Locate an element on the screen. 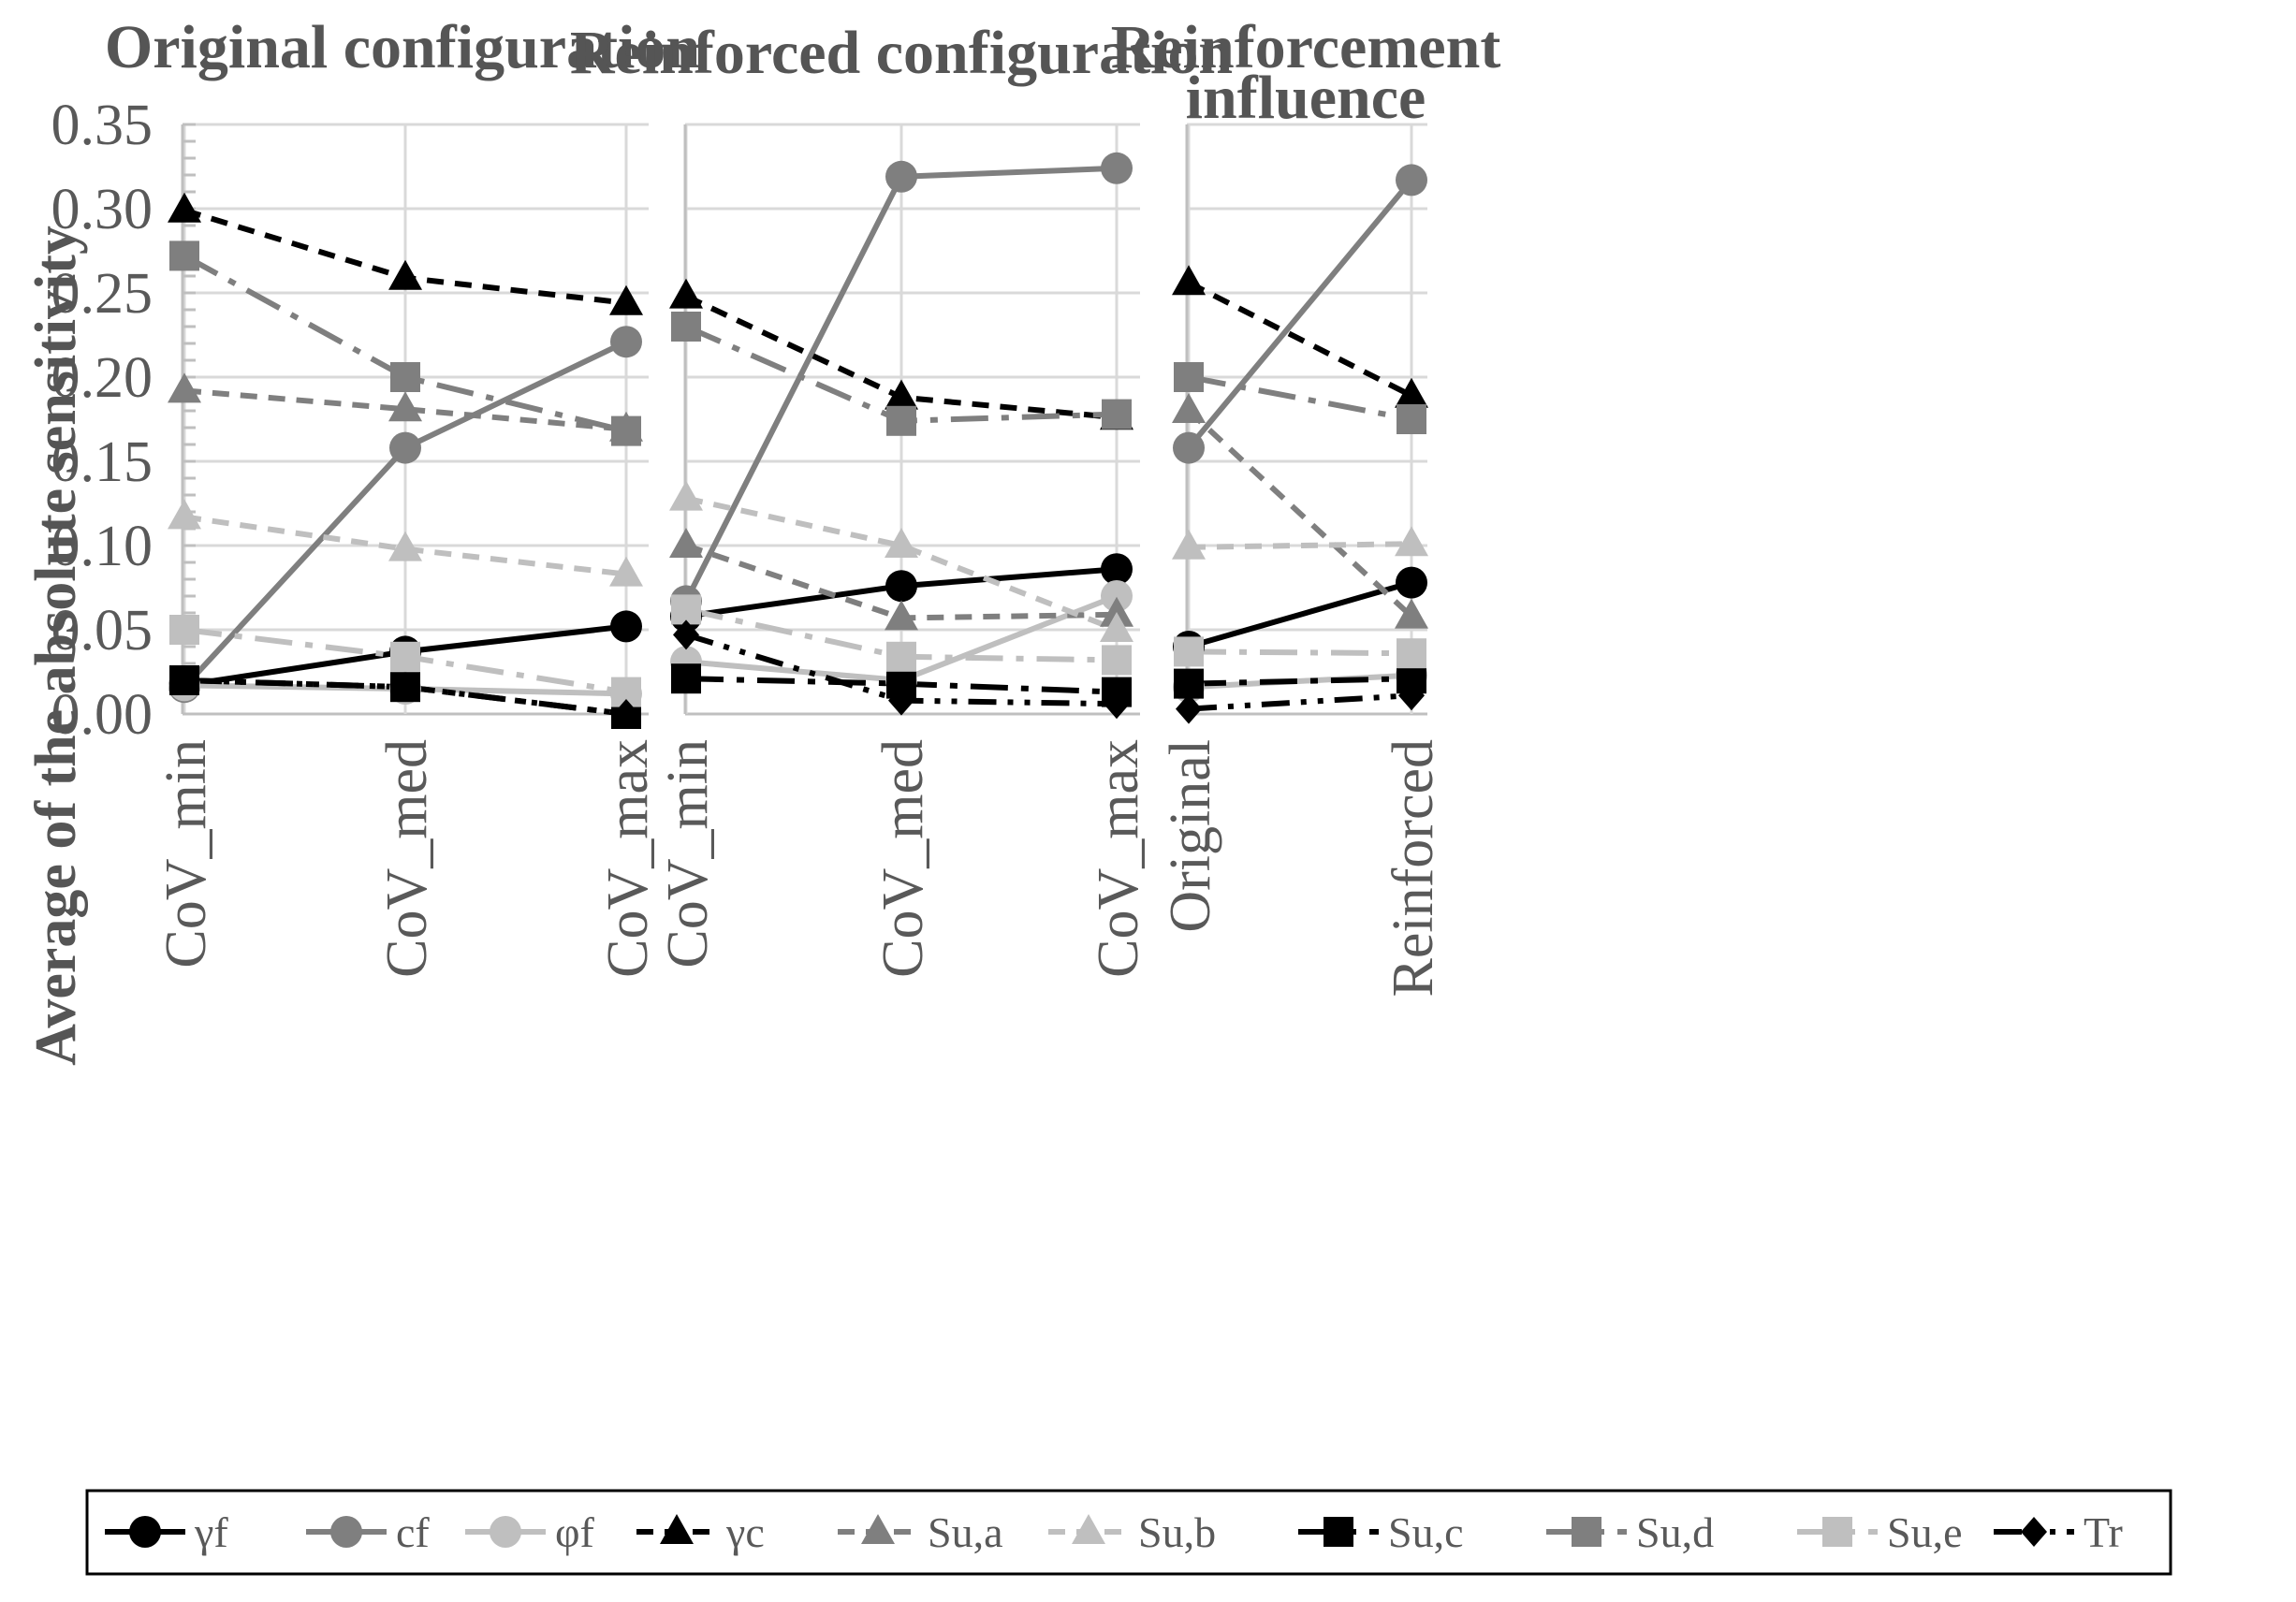  legend-label: Su,e is located at coordinates (1925, 1532).